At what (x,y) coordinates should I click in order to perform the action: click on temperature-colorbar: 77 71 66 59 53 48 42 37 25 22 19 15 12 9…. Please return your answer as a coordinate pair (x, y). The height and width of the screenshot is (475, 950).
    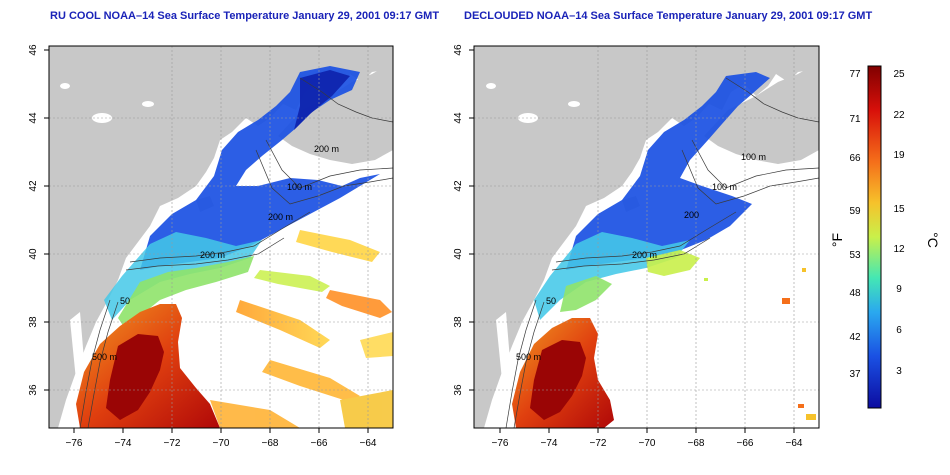
    Looking at the image, I should click on (885, 237).